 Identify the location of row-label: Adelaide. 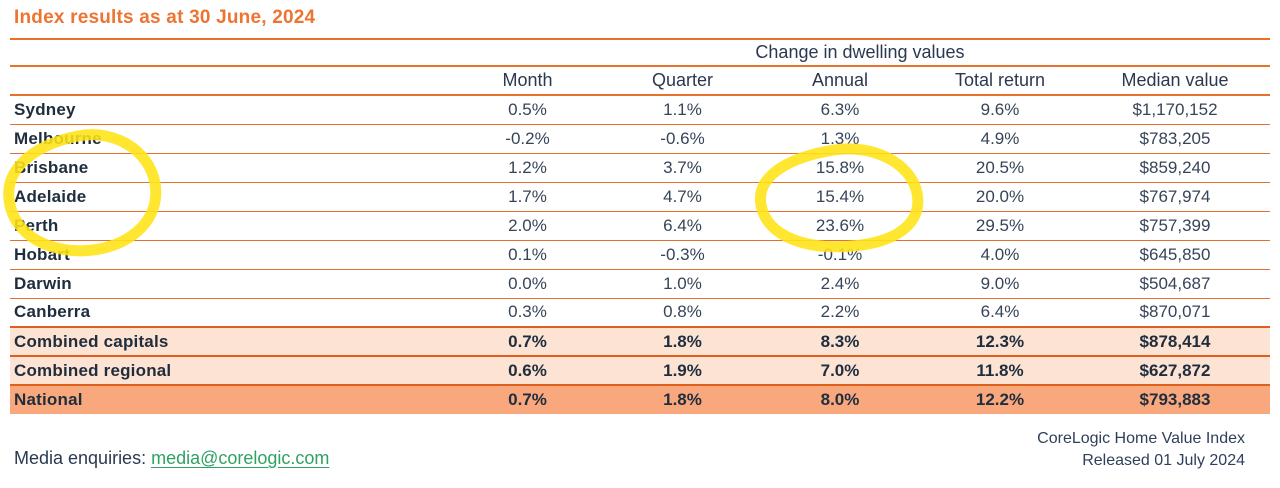
(230, 197).